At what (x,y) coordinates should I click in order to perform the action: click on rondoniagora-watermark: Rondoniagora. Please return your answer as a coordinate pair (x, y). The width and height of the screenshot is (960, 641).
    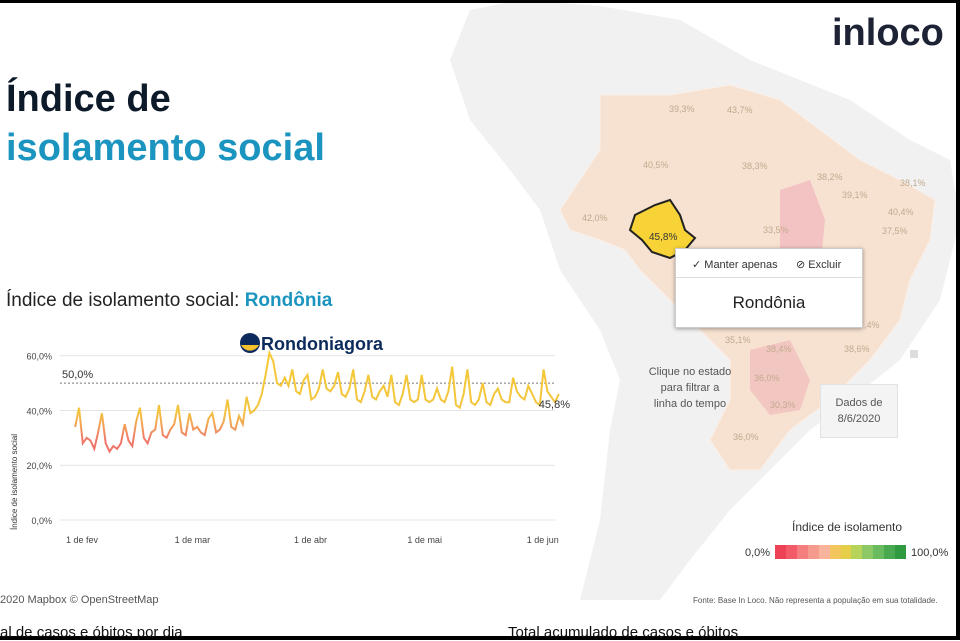
    Looking at the image, I should click on (312, 343).